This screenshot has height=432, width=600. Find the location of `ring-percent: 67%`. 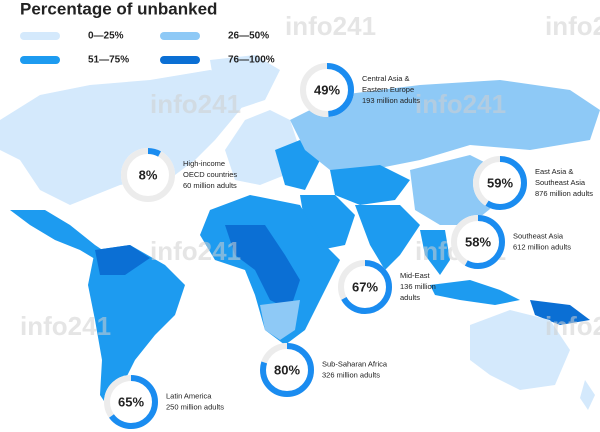

ring-percent: 67% is located at coordinates (365, 286).